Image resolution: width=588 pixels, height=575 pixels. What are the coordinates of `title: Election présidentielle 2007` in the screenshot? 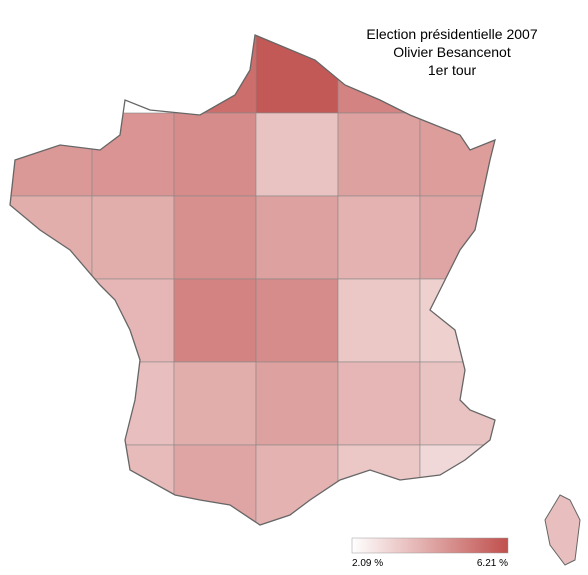 It's located at (451, 34).